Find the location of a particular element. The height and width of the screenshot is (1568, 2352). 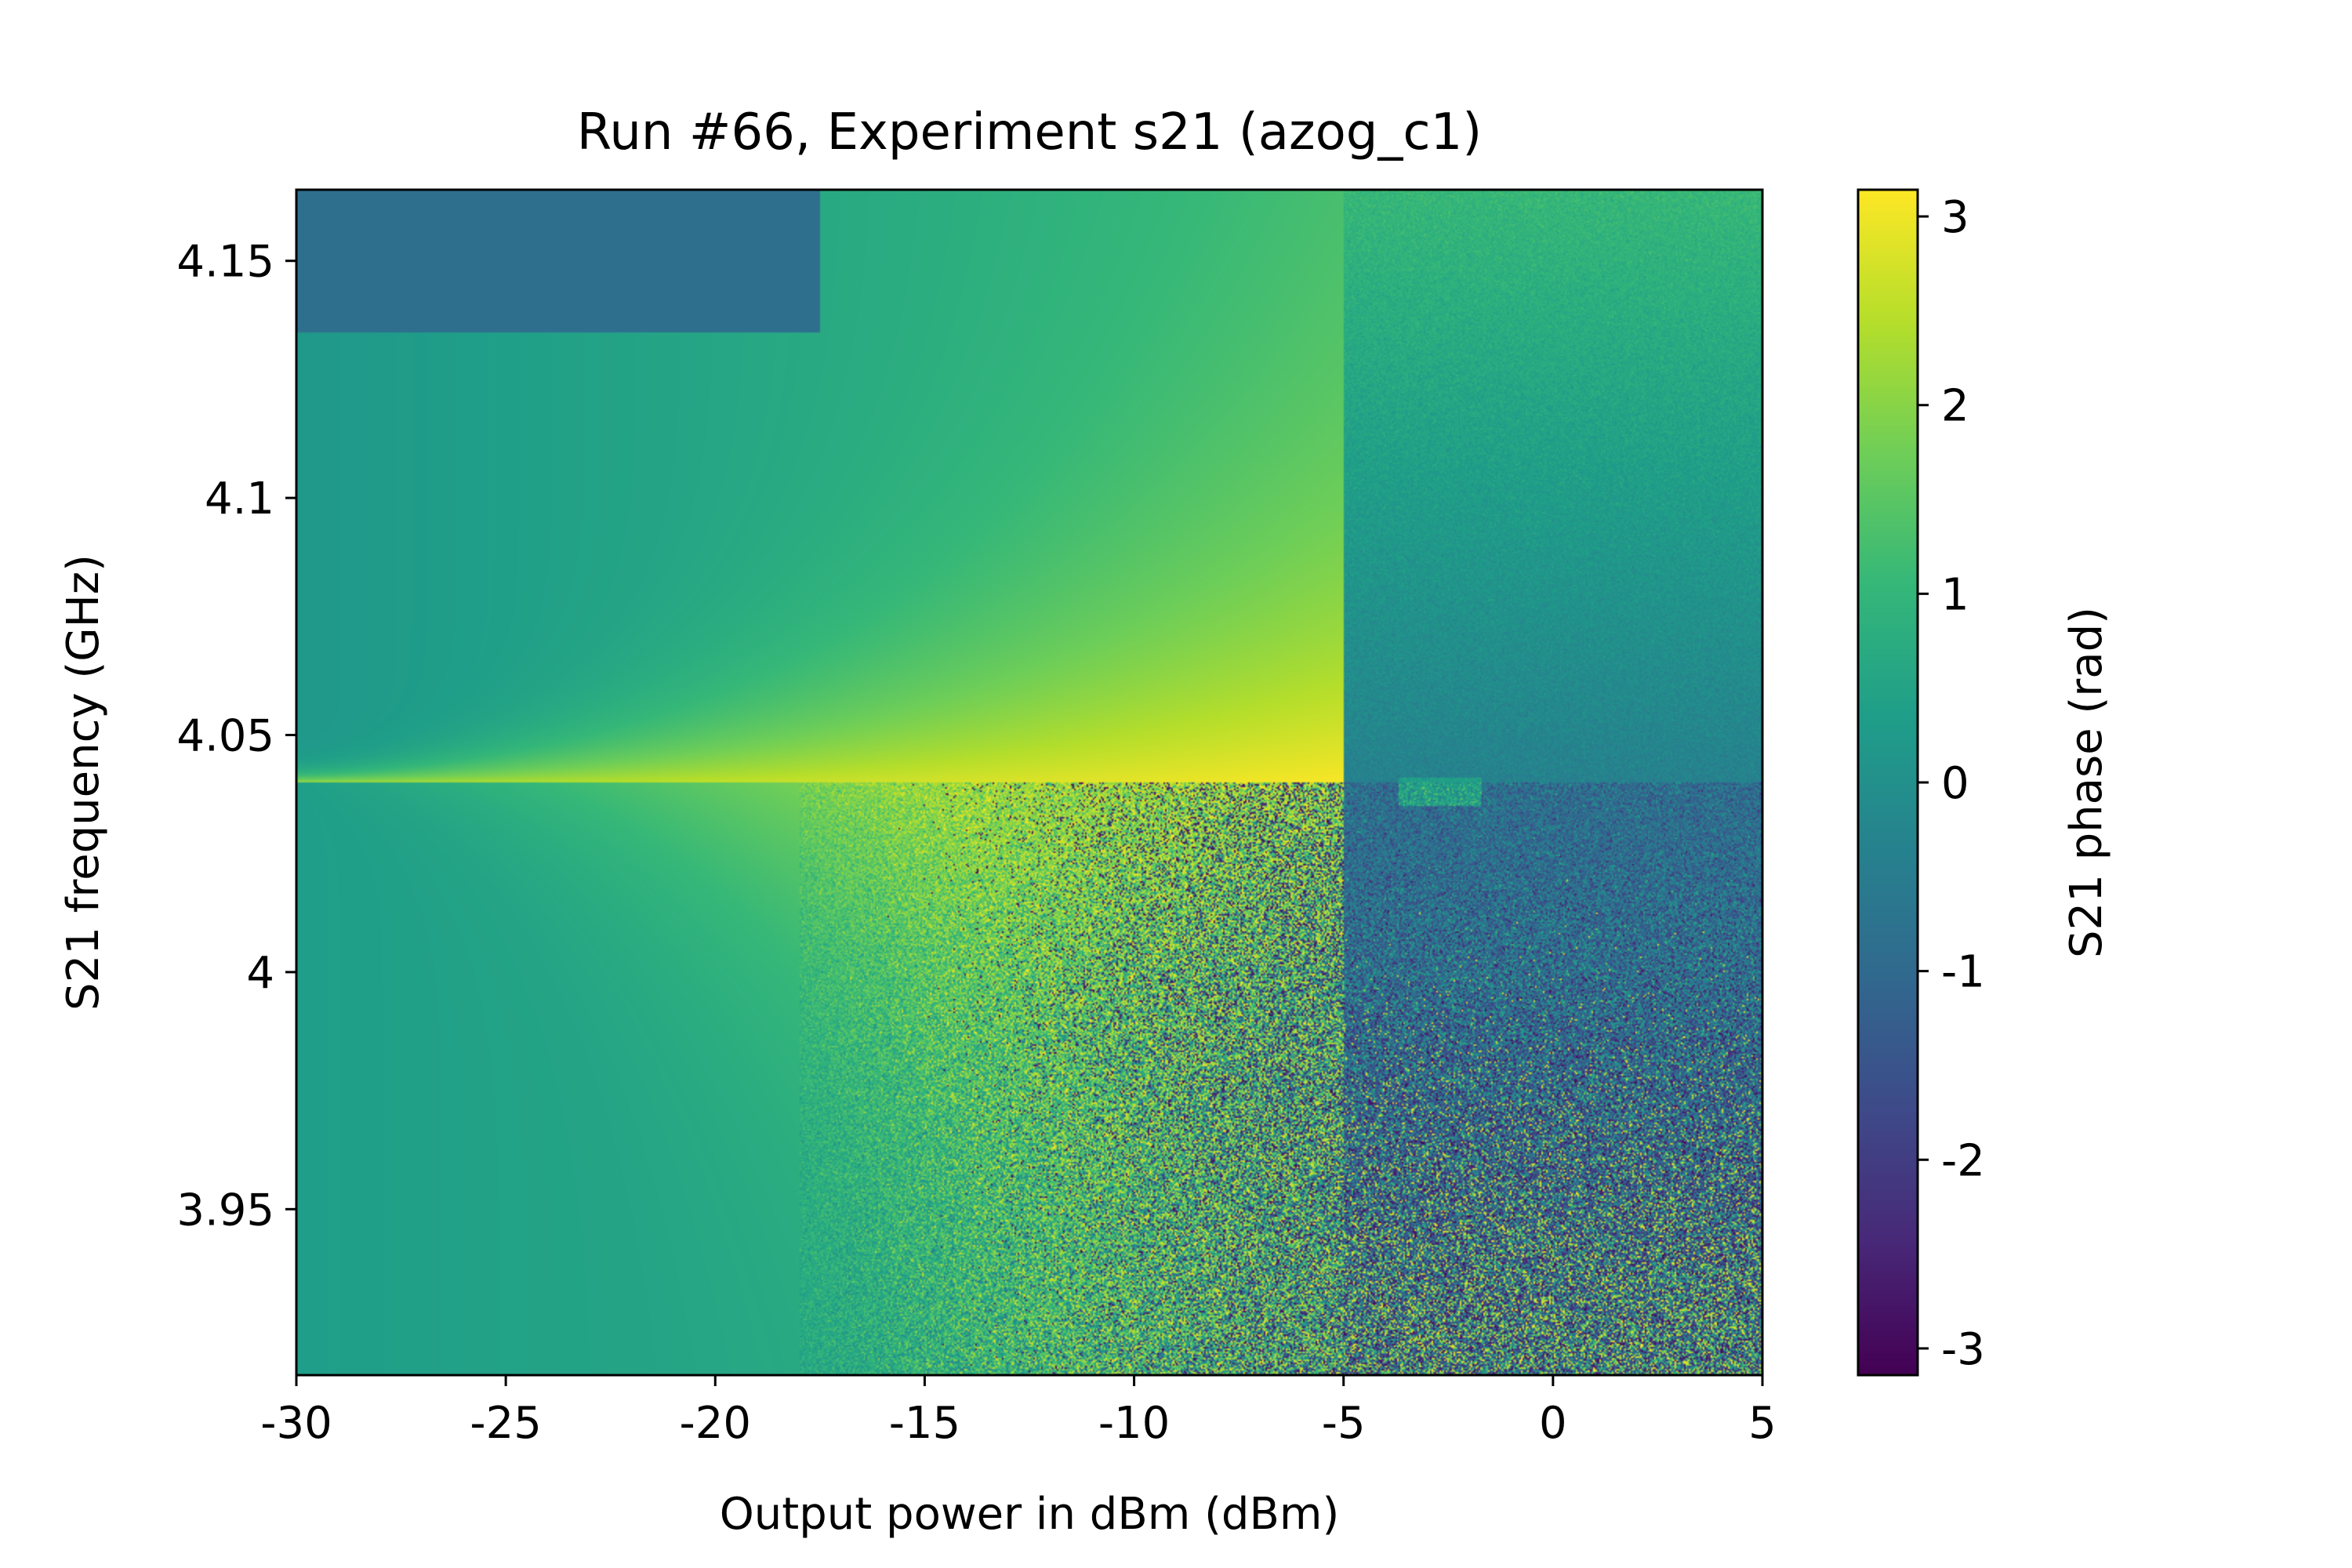

y-axis-label: S21 frequency (GHz) is located at coordinates (83, 782).